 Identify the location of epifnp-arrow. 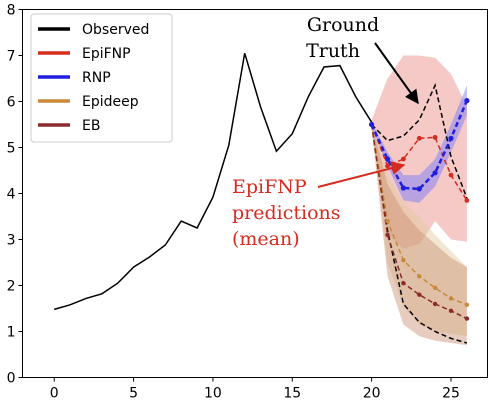
(361, 174).